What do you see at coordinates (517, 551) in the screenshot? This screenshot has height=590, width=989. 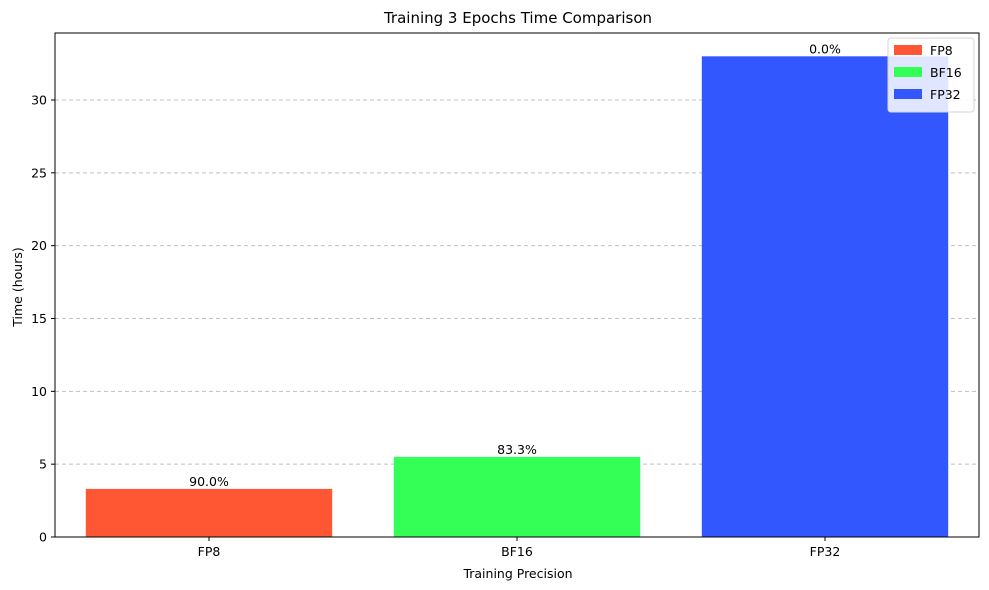 I see `x-tick-label: BF16` at bounding box center [517, 551].